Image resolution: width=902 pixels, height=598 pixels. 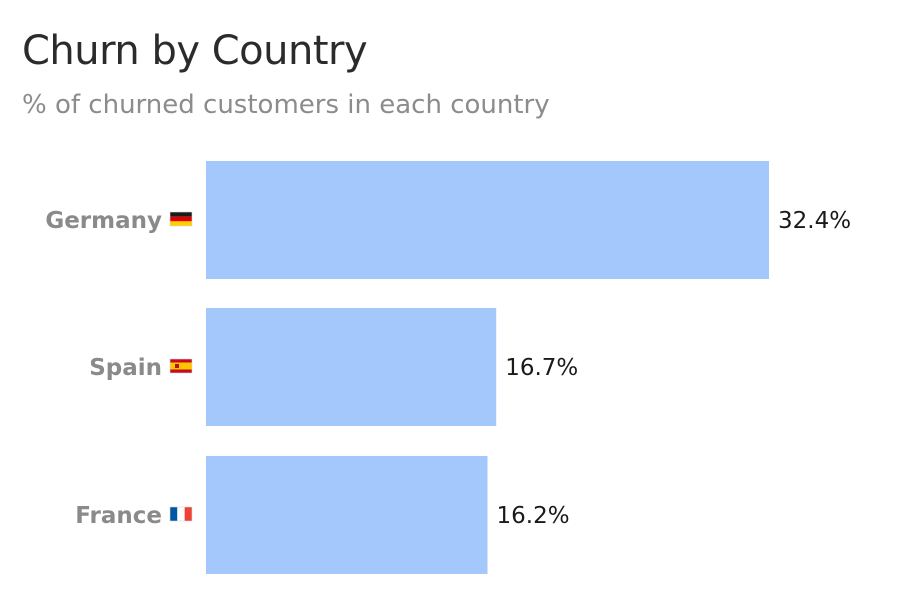 I want to click on value-label-spain: 16.7%, so click(x=541, y=368).